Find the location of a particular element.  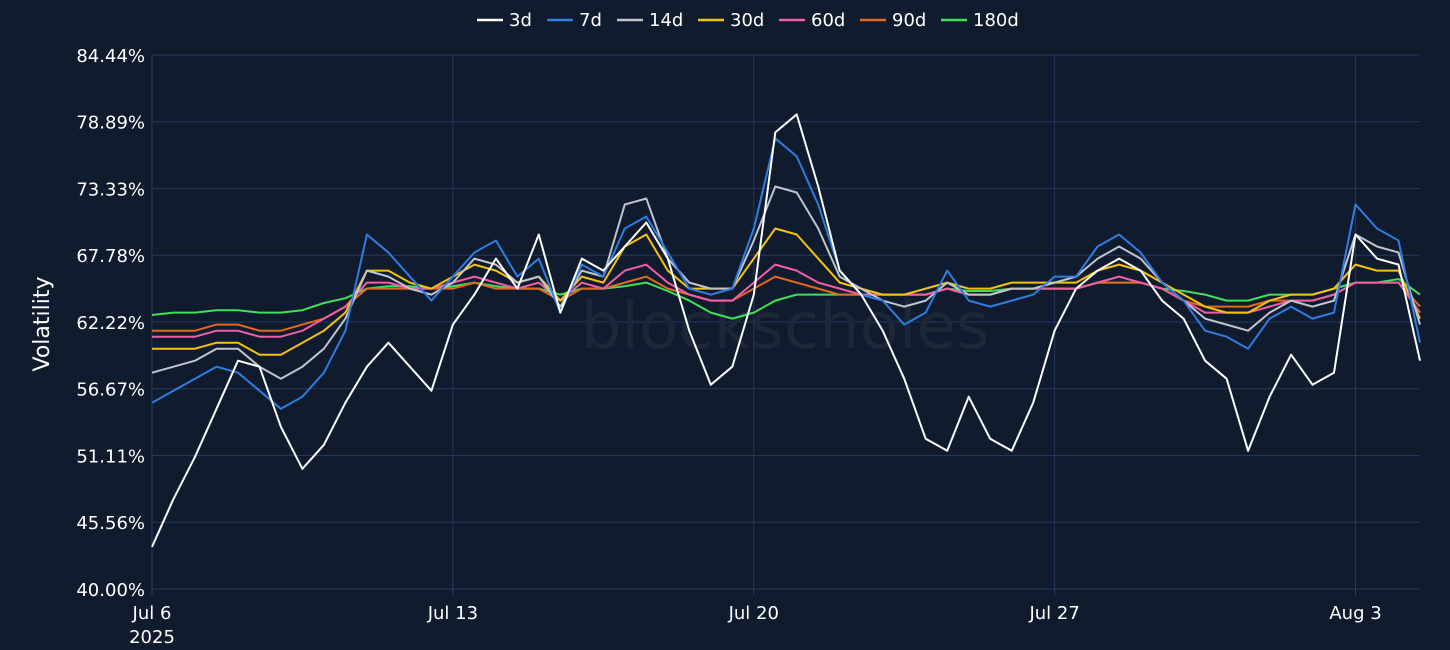

legend-label: 7d is located at coordinates (590, 20).